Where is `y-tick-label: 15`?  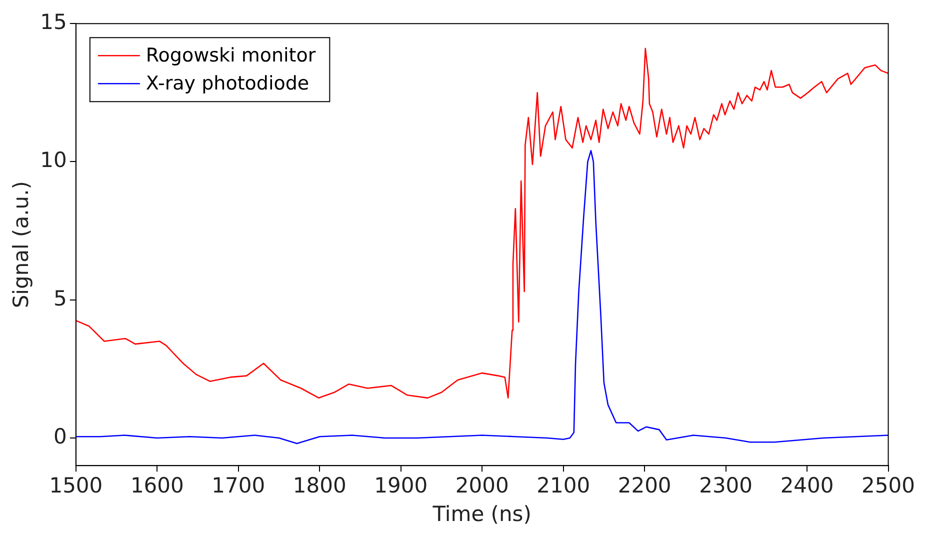 y-tick-label: 15 is located at coordinates (53, 22).